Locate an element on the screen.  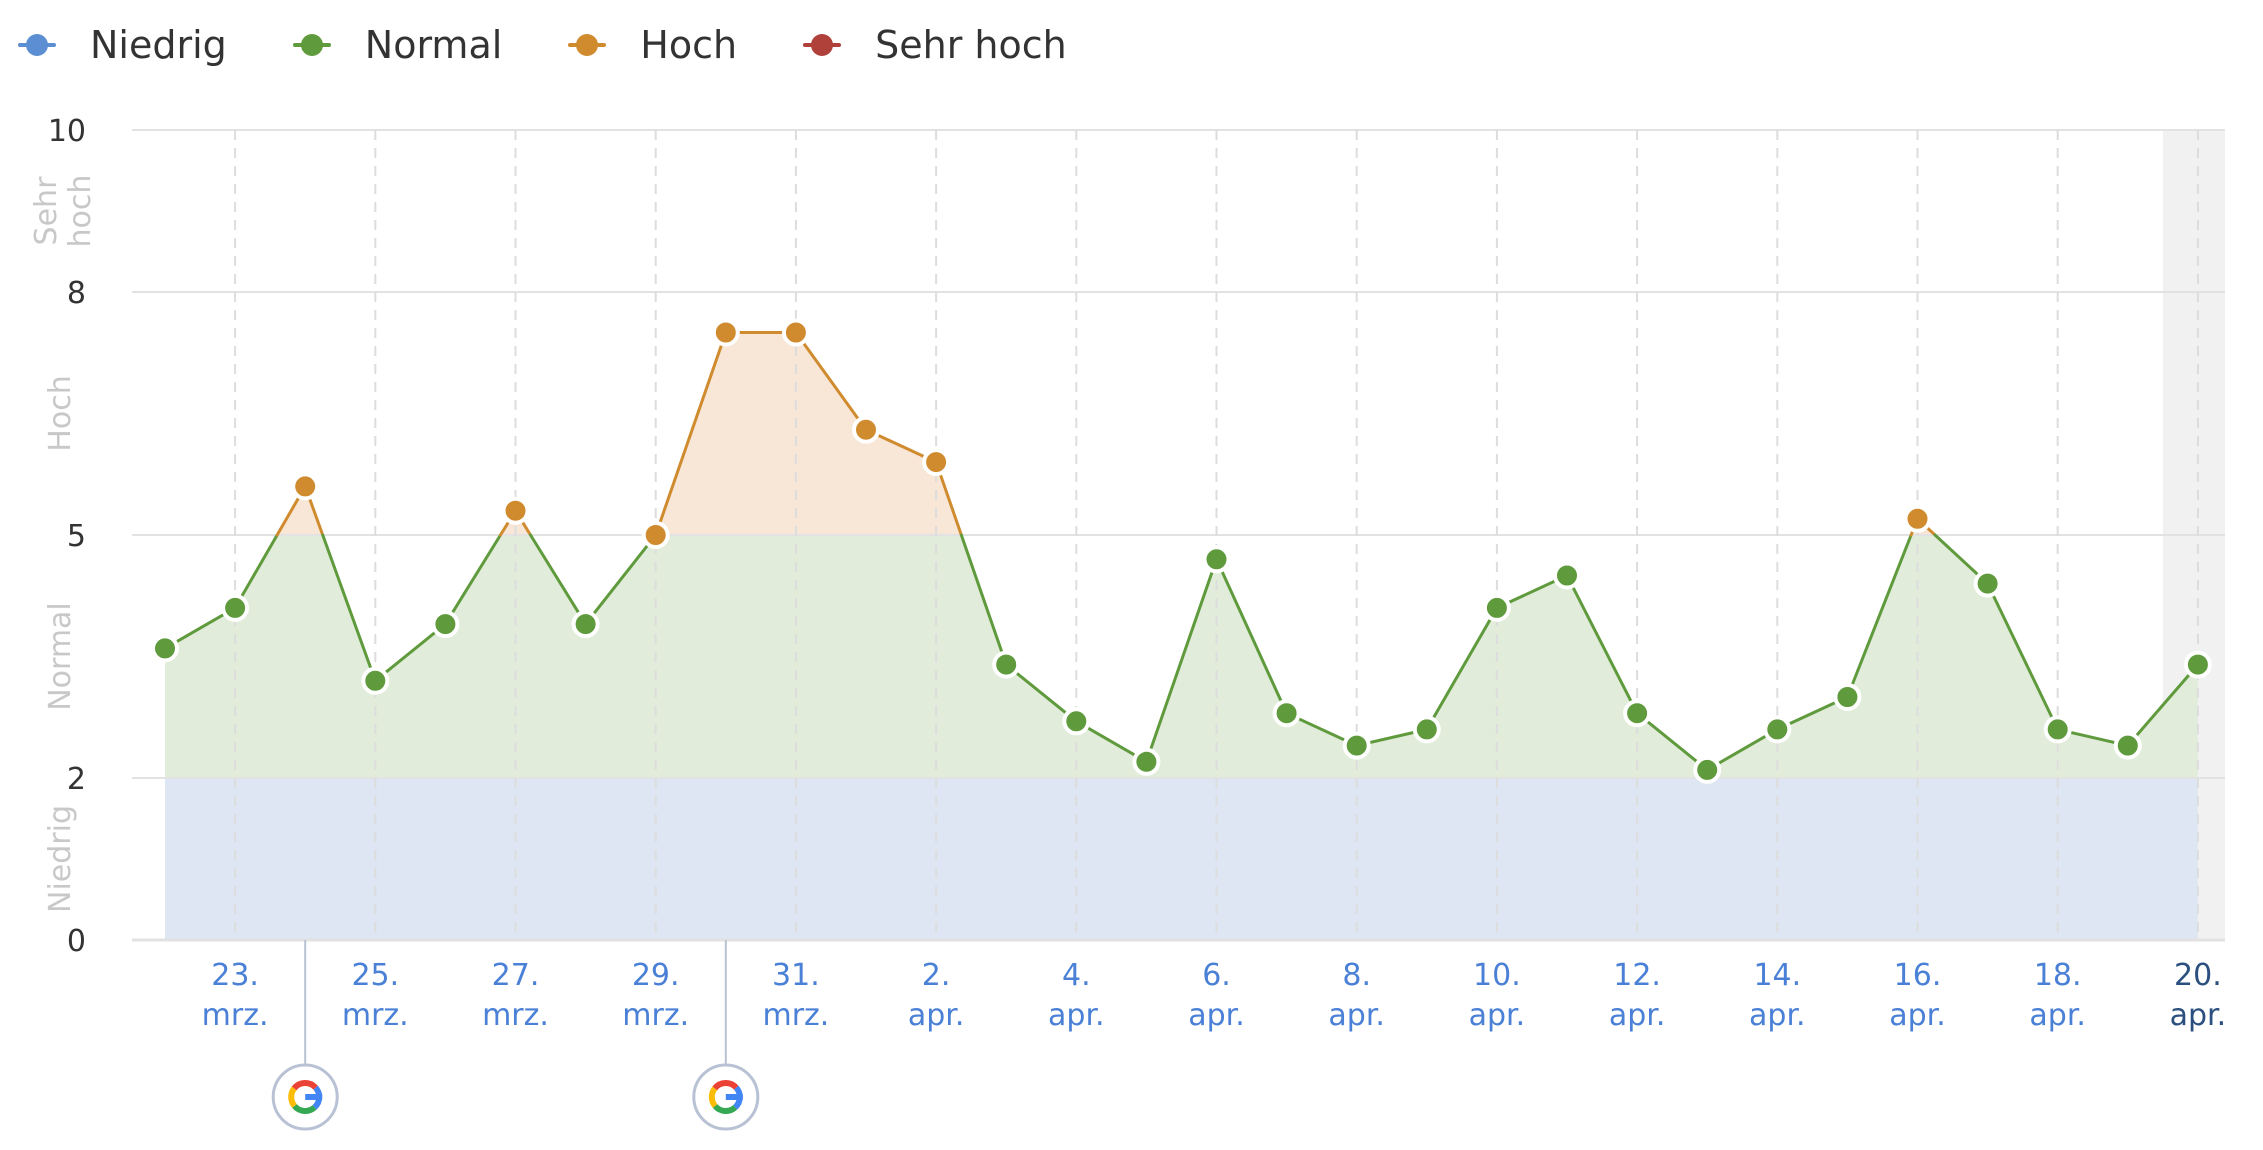
legend-item-hoch: Hoch is located at coordinates (650, 45).